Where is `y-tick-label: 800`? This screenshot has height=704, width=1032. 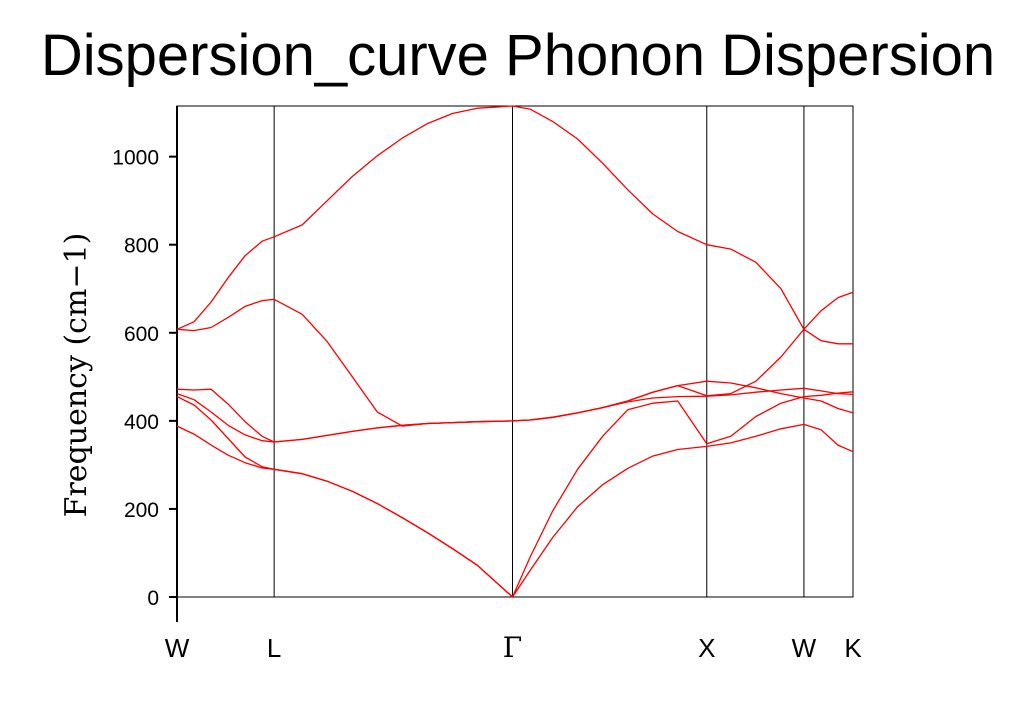
y-tick-label: 800 is located at coordinates (141, 246).